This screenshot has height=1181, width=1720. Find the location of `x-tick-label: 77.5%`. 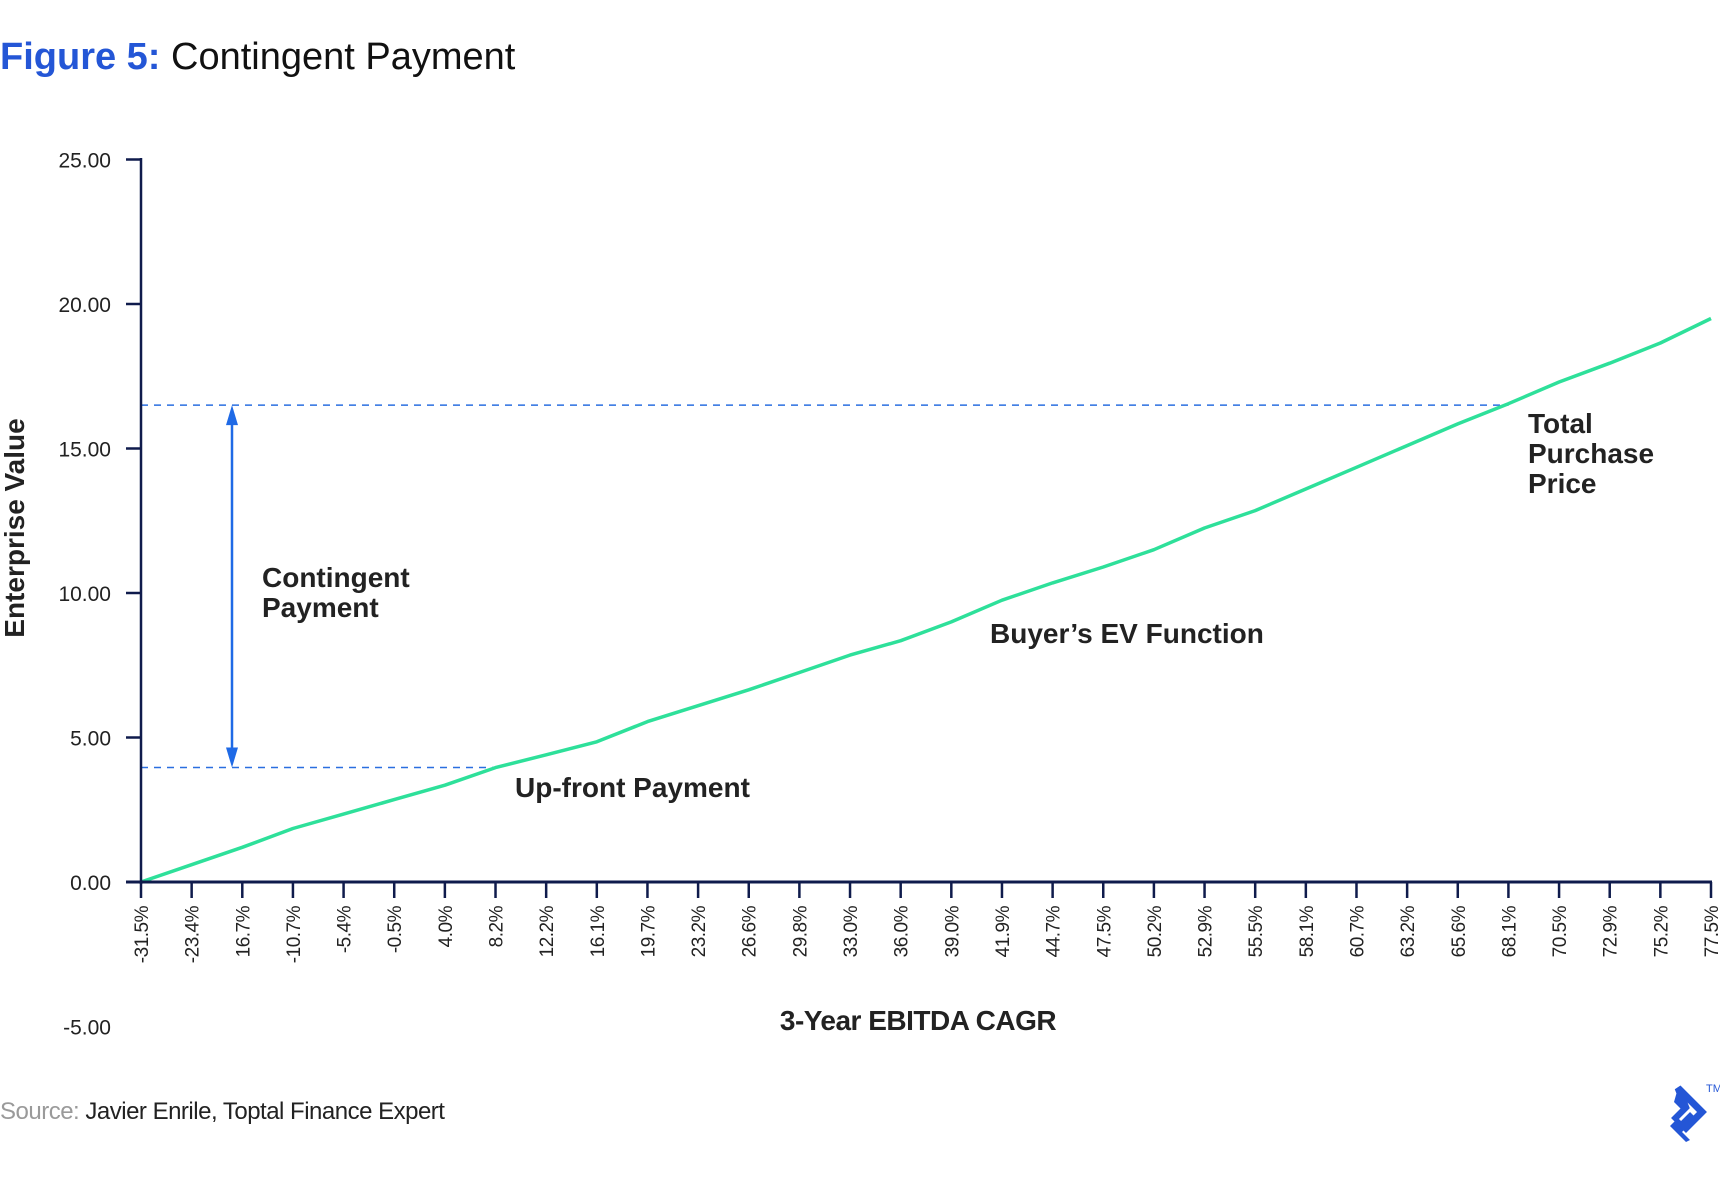

x-tick-label: 77.5% is located at coordinates (1711, 931).